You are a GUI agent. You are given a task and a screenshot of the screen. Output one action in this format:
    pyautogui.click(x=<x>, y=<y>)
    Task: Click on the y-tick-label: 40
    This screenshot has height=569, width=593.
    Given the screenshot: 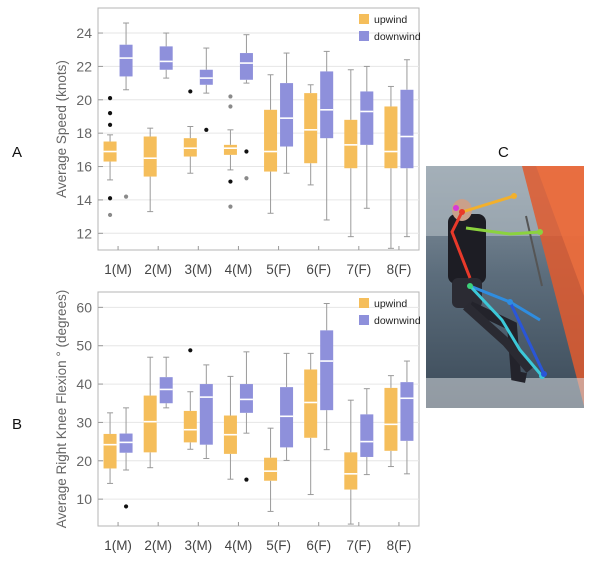 What is the action you would take?
    pyautogui.click(x=84, y=384)
    